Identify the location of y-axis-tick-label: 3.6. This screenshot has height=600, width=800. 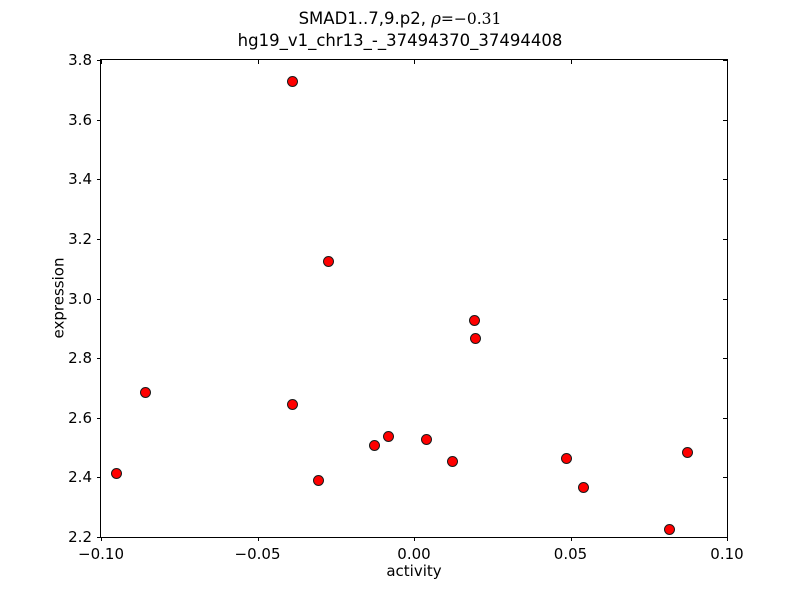
(80, 119).